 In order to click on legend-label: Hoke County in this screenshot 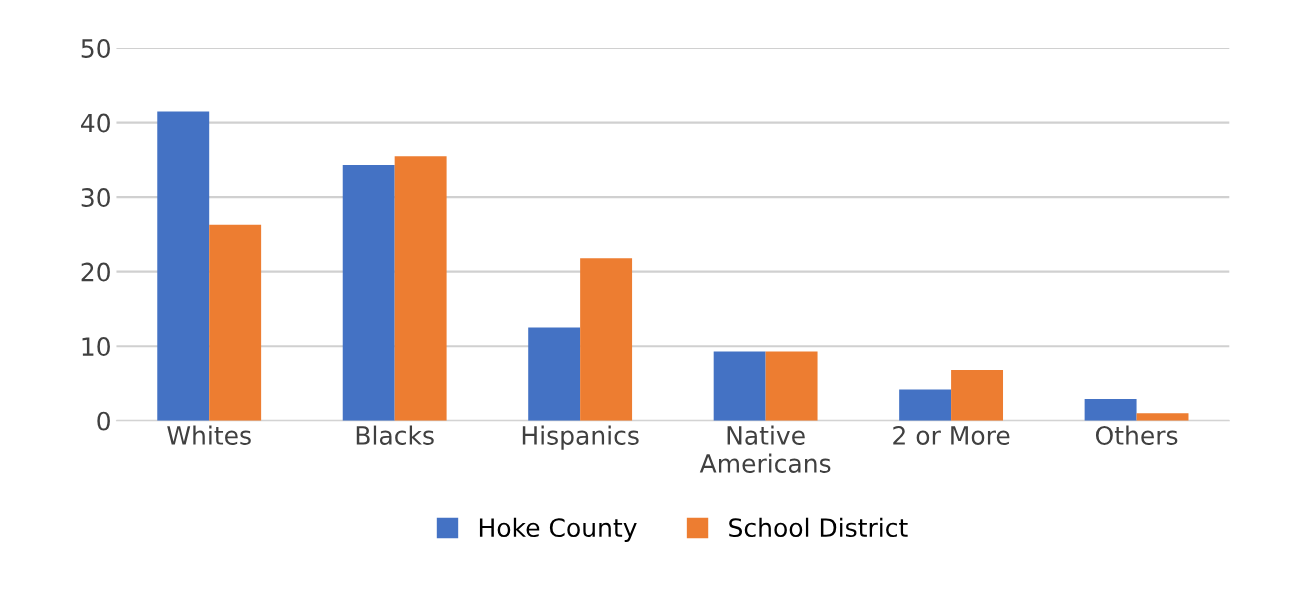, I will do `click(558, 529)`.